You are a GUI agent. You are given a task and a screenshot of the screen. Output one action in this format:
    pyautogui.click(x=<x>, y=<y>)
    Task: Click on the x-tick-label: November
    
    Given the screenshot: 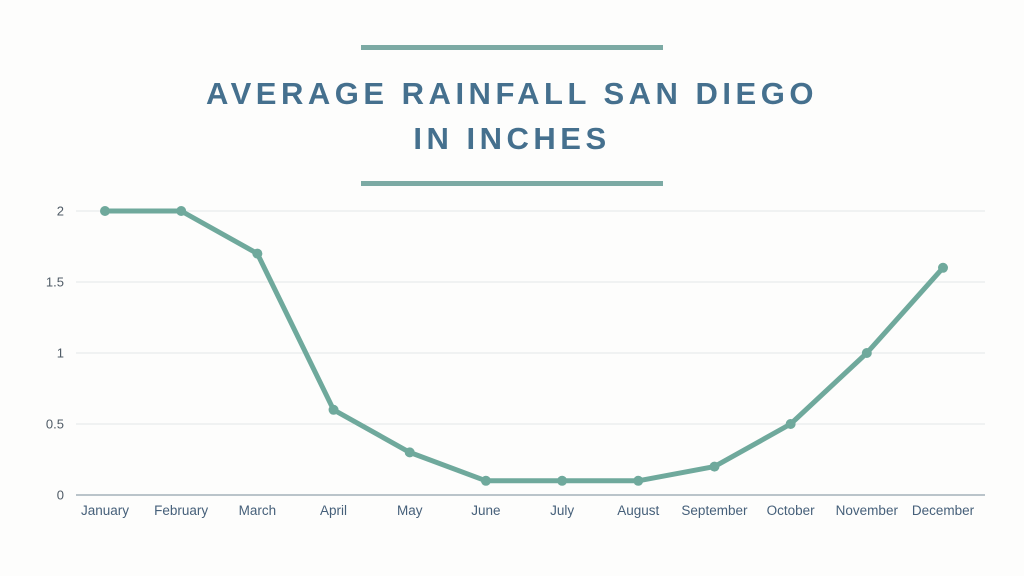 What is the action you would take?
    pyautogui.click(x=867, y=510)
    